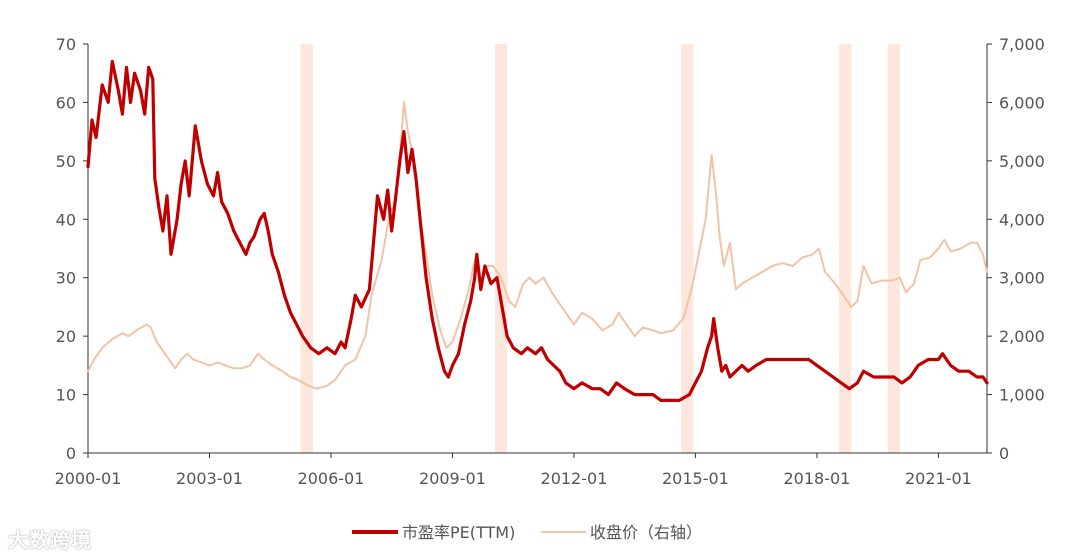  Describe the element at coordinates (66, 336) in the screenshot. I see `left-tick-label: 20` at that location.